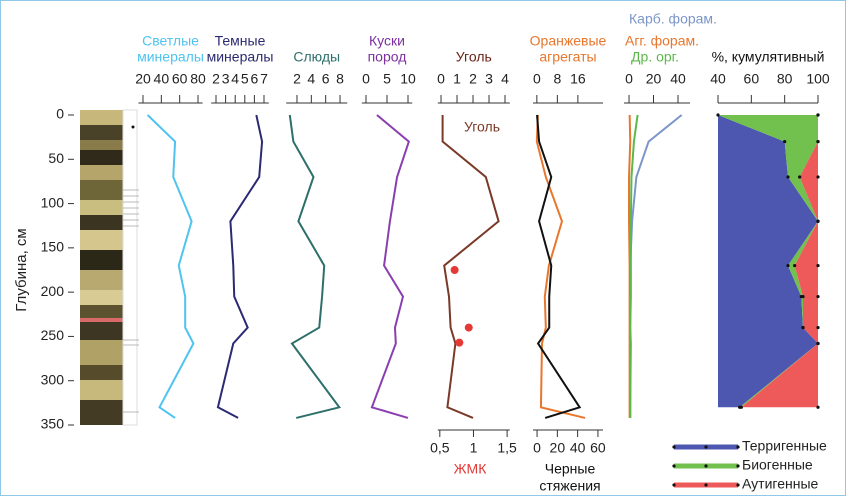 The image size is (846, 496). What do you see at coordinates (568, 41) in the screenshot?
I see `panel-title: Оранжевые` at bounding box center [568, 41].